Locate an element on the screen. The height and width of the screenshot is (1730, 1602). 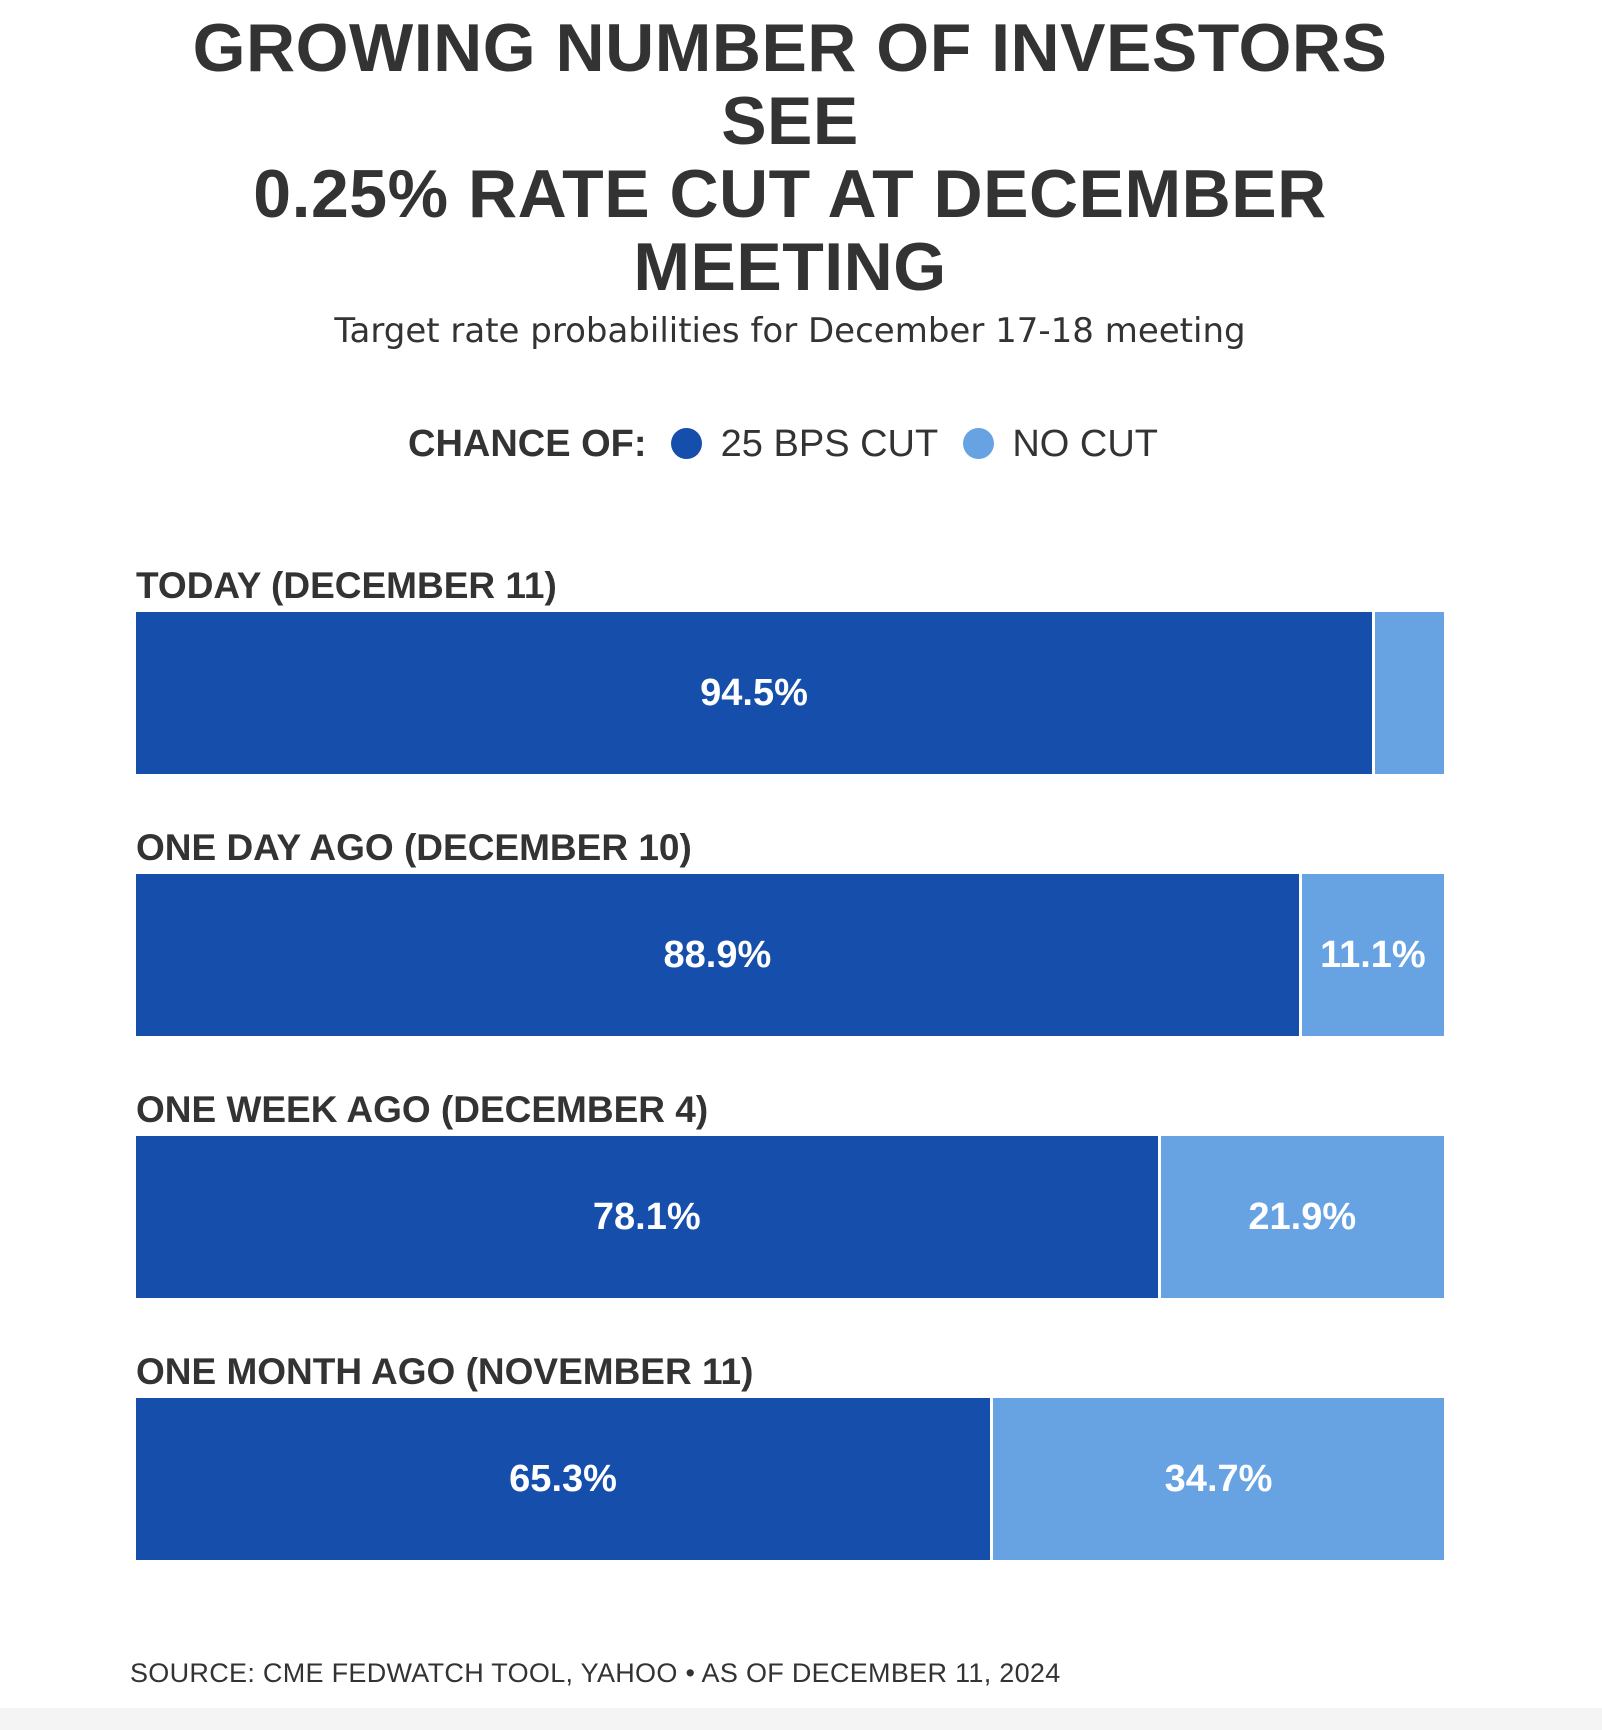
legend-label-no-cut: NO CUT is located at coordinates (1085, 444).